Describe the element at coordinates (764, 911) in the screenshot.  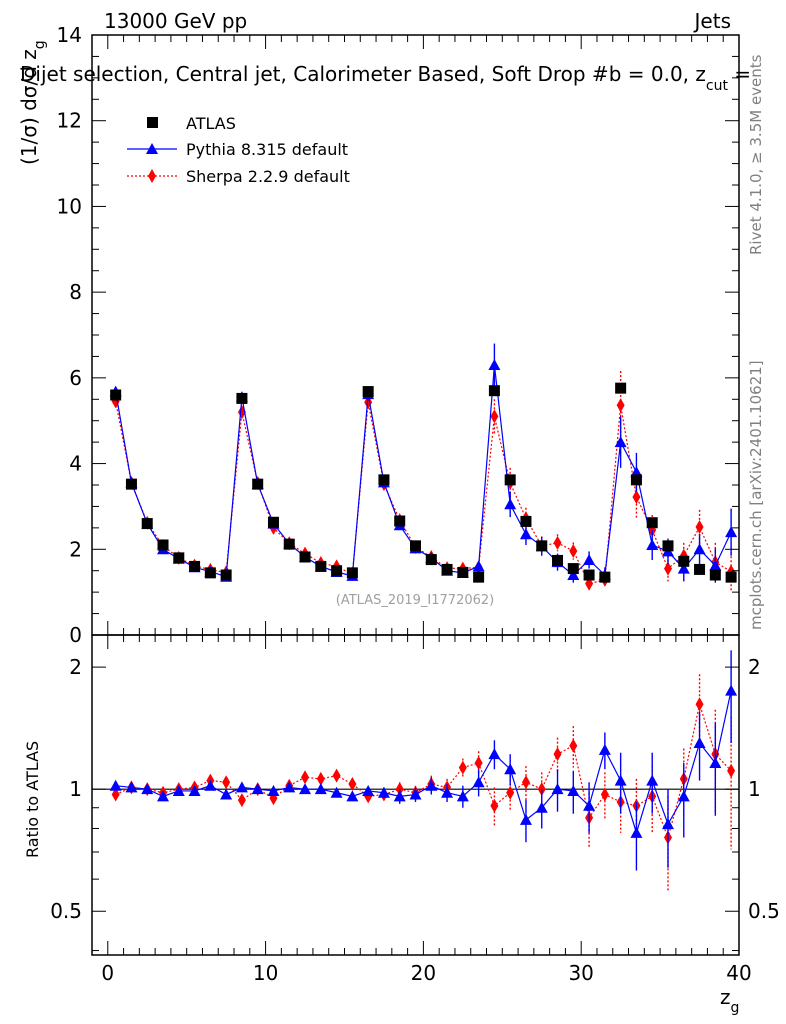
I see `ratio-y-tick-label-right: 0.5` at that location.